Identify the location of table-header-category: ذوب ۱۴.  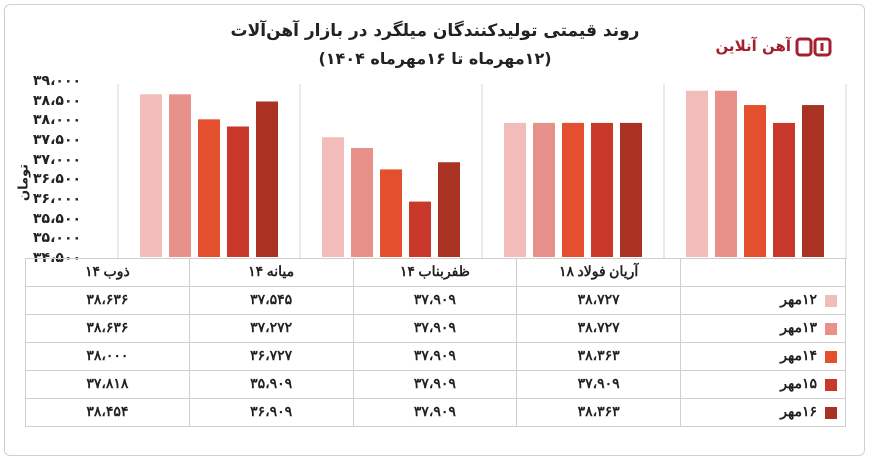
(107, 272).